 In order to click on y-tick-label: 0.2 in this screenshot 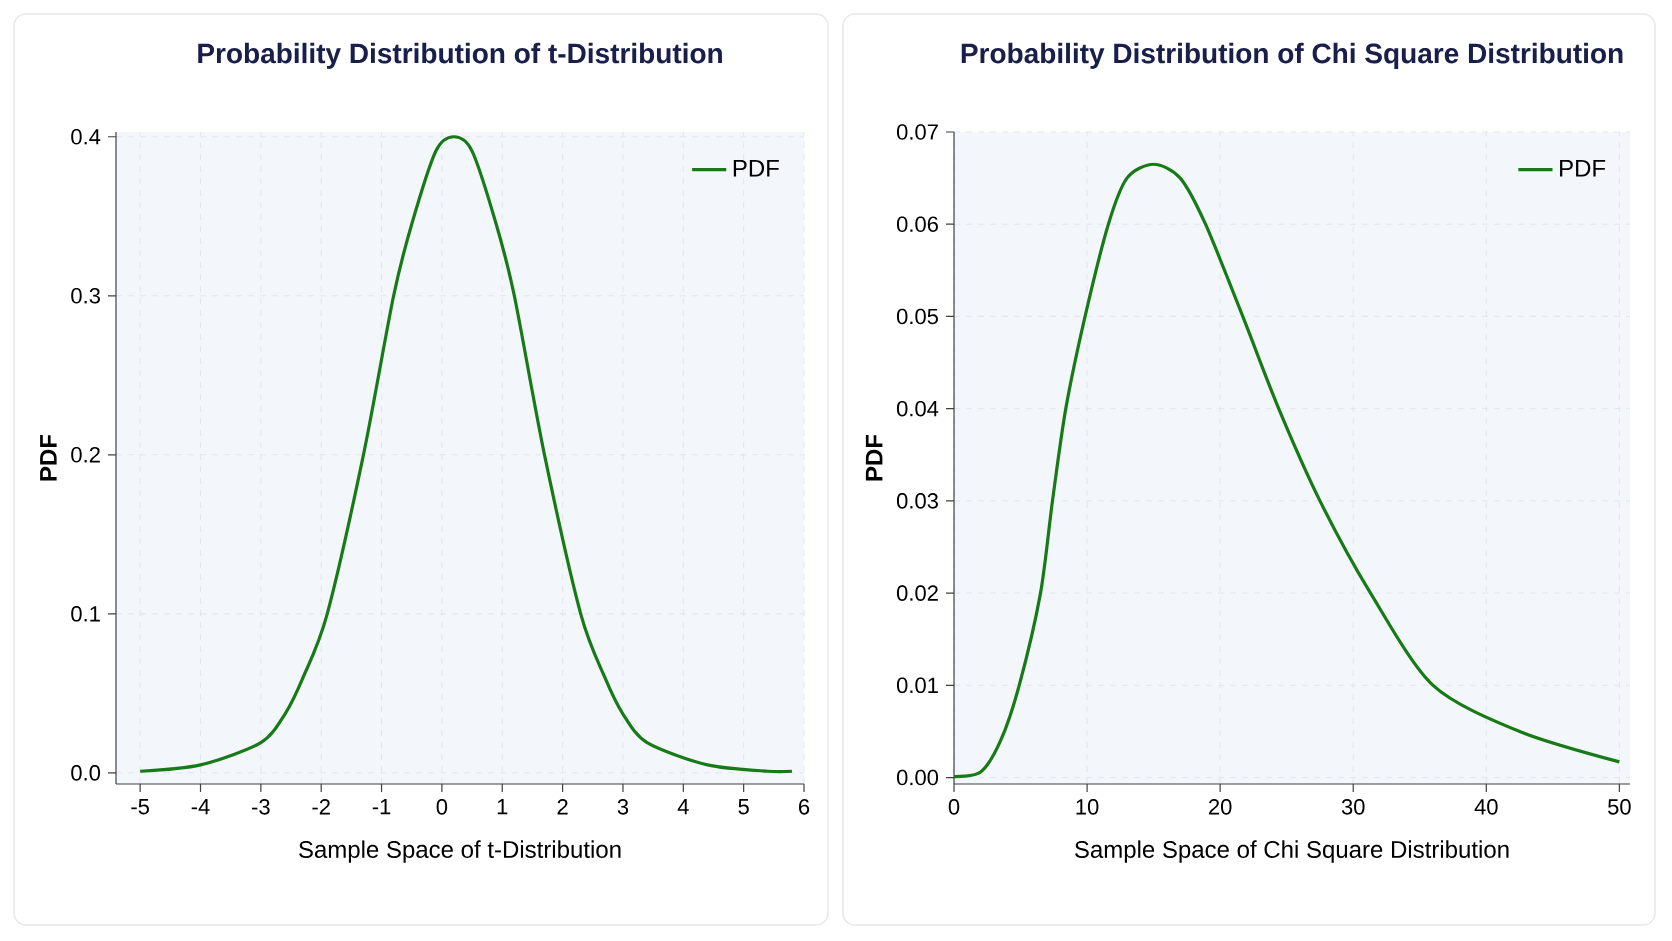, I will do `click(85, 455)`.